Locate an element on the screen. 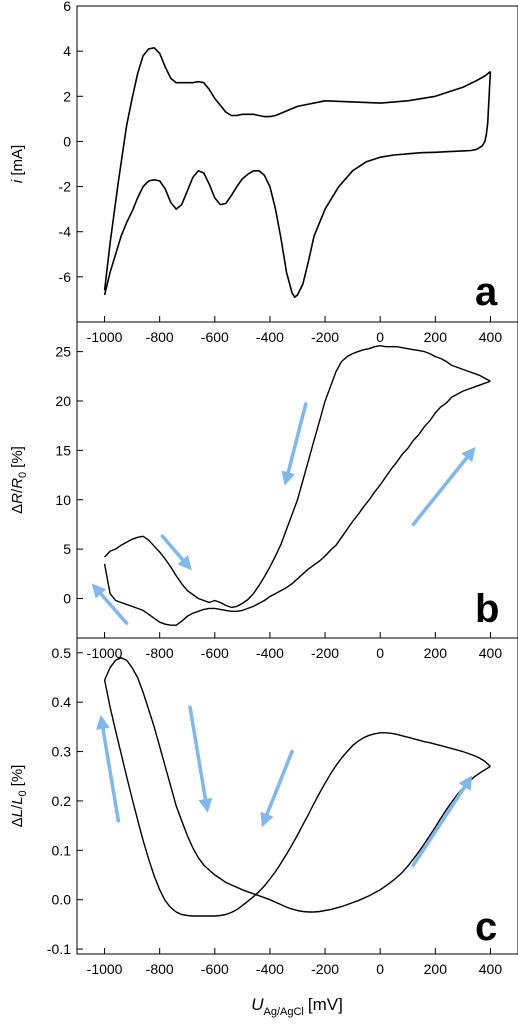 This screenshot has height=1024, width=518. panel-c-x-ticks: -1000 -800 -600 -400 -200 0 200 400 is located at coordinates (295, 962).